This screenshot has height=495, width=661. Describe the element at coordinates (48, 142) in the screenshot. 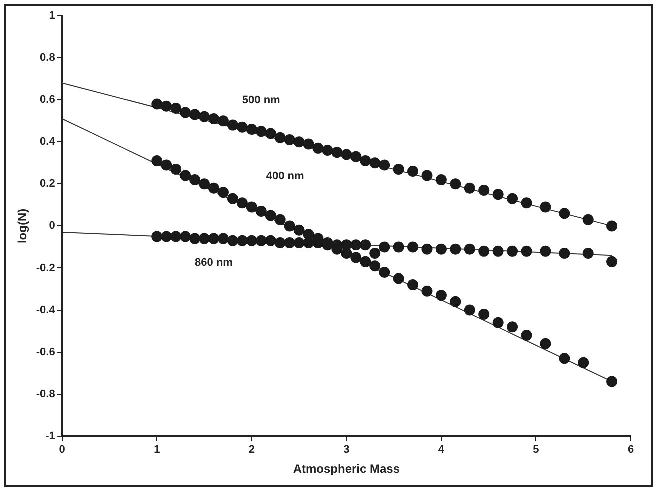

I see `y-tick-label: 0.4` at that location.